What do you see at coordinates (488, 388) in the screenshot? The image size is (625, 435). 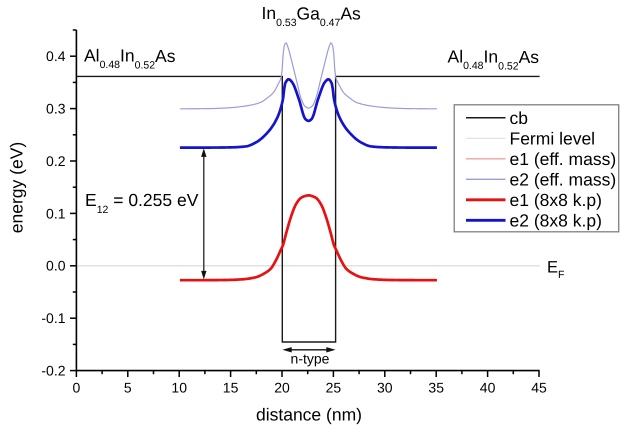 I see `svg-text: 40` at bounding box center [488, 388].